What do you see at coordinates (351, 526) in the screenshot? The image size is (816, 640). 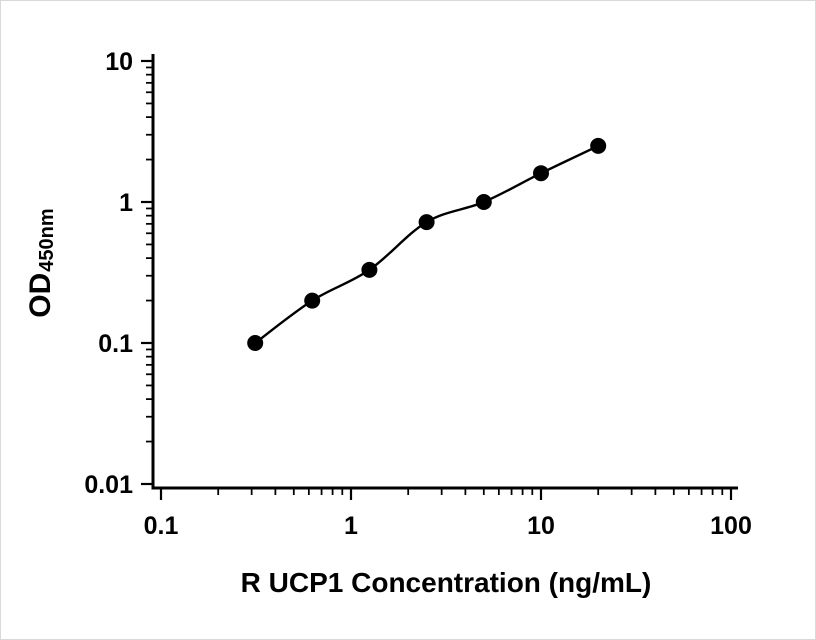 I see `x-tick-label: 1` at bounding box center [351, 526].